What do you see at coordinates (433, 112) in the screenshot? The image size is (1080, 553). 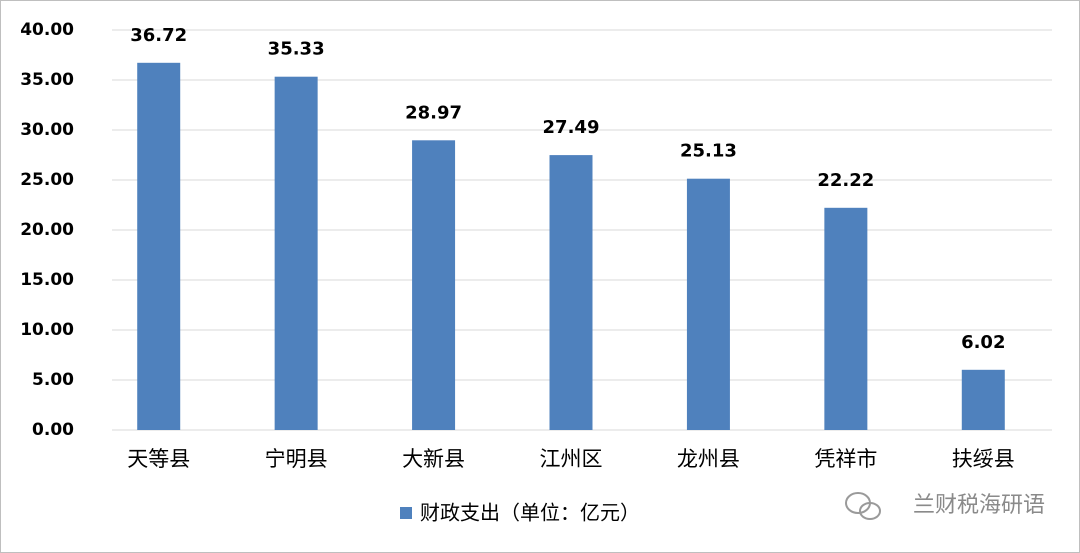 I see `value-label: 28.97` at bounding box center [433, 112].